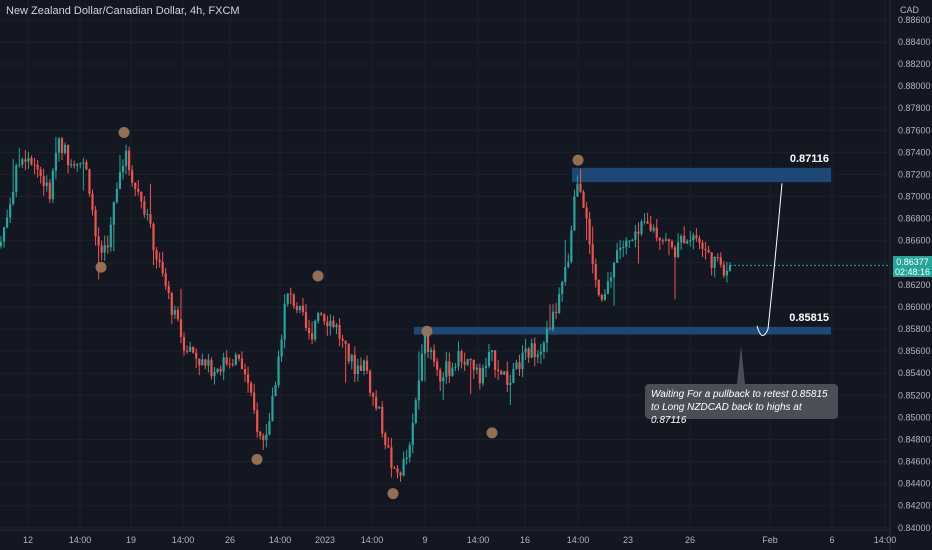 This screenshot has width=932, height=550. What do you see at coordinates (914, 395) in the screenshot?
I see `price-tick-label: 0.85200` at bounding box center [914, 395].